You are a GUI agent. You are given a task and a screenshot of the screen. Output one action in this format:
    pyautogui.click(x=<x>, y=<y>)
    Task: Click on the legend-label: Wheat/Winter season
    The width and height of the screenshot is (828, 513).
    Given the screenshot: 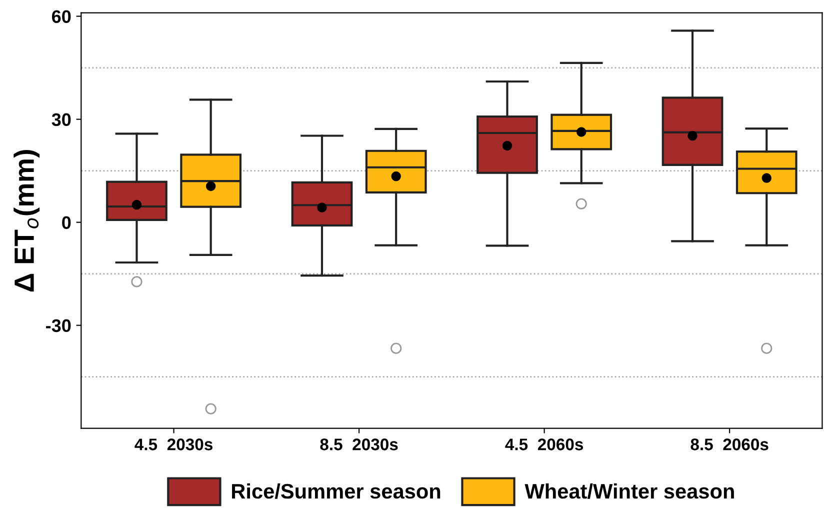 What is the action you would take?
    pyautogui.click(x=629, y=491)
    